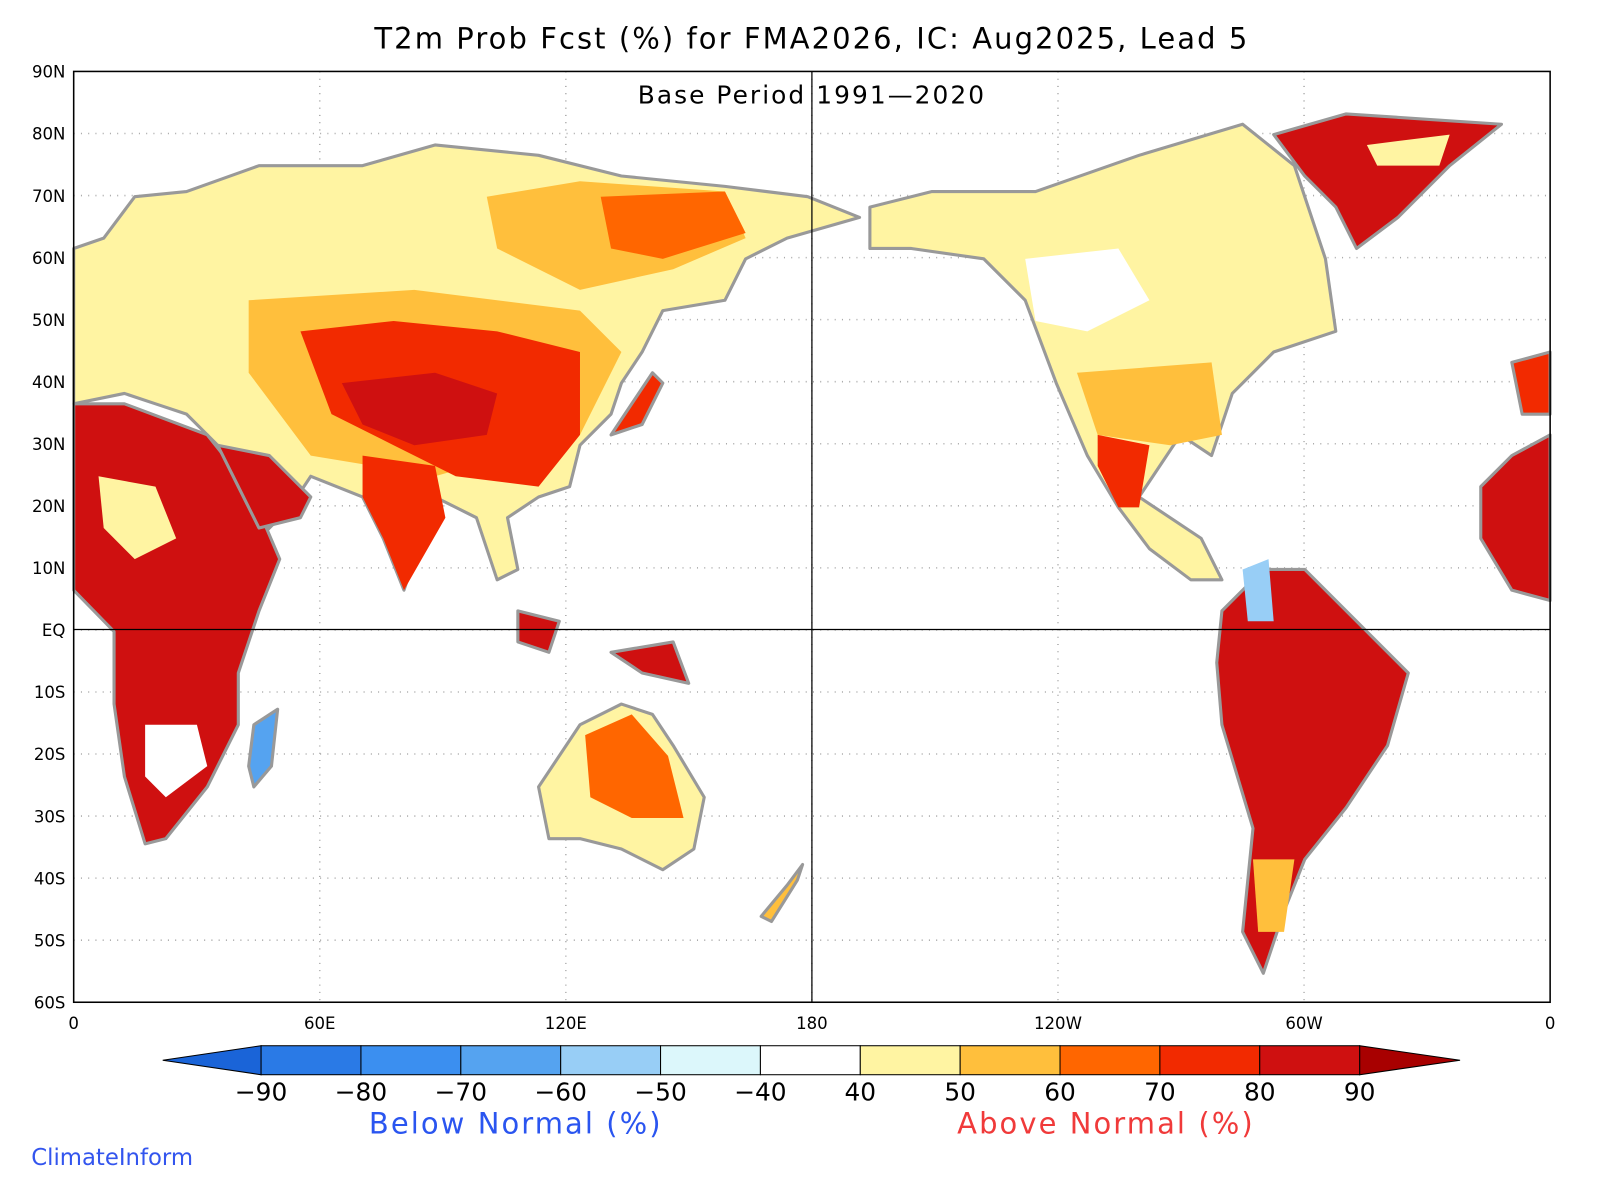 The image size is (1600, 1200). I want to click on colorbar-tick-label: −70, so click(461, 1092).